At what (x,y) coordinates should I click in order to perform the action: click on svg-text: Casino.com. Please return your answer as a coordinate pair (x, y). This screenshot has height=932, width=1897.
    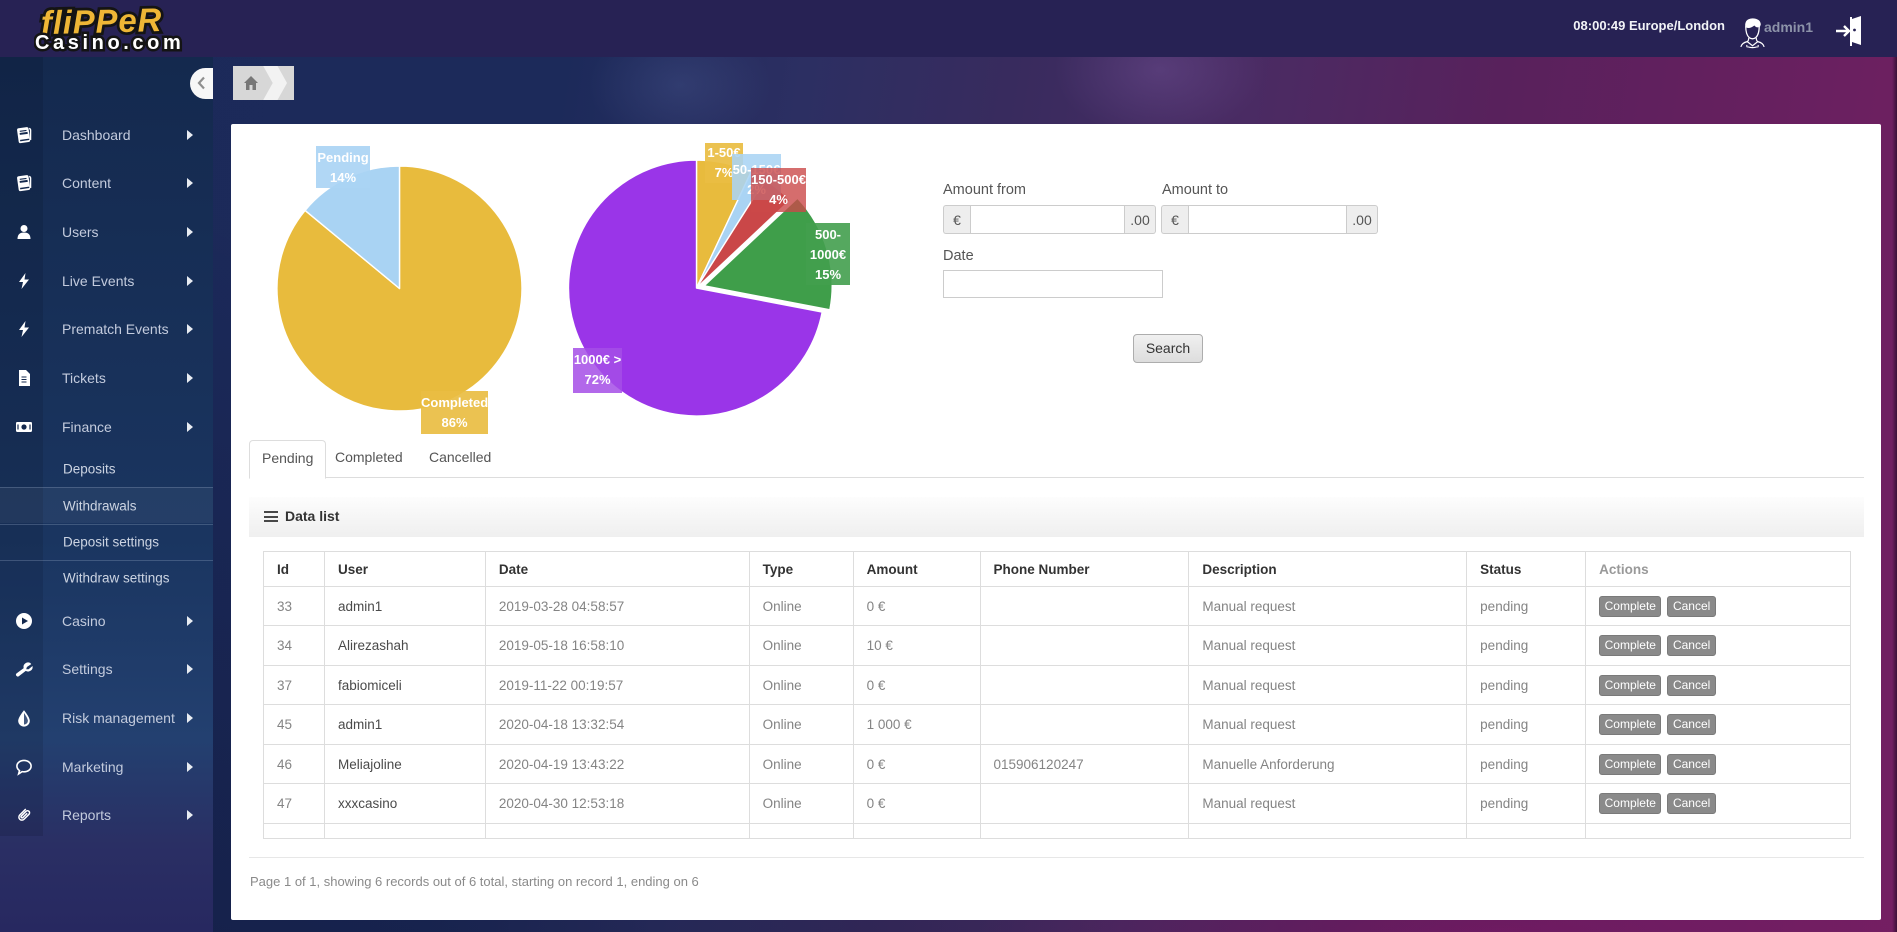
    Looking at the image, I should click on (109, 43).